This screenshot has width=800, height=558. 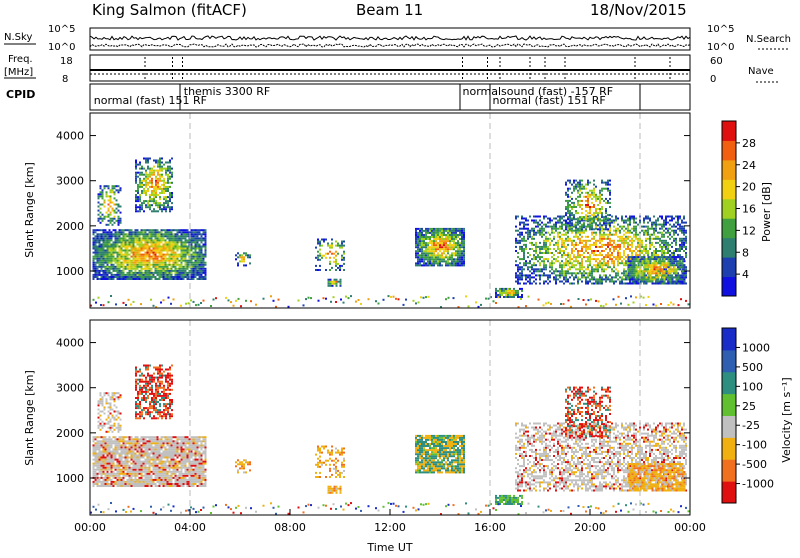 I want to click on colorbar-segment, so click(x=729, y=228).